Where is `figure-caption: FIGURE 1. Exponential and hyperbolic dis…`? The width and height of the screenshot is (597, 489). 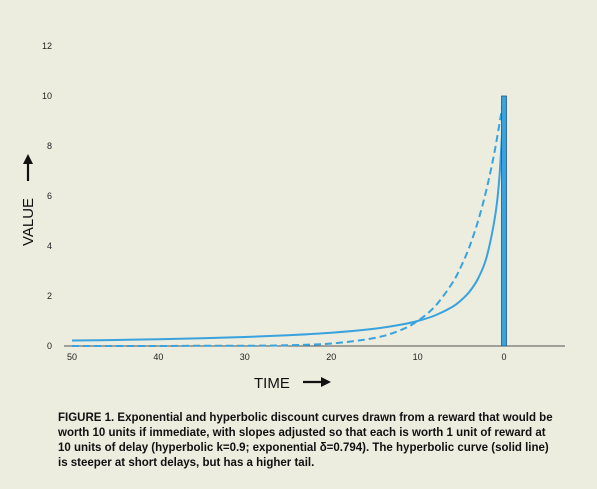
figure-caption: FIGURE 1. Exponential and hyperbolic dis… is located at coordinates (305, 440).